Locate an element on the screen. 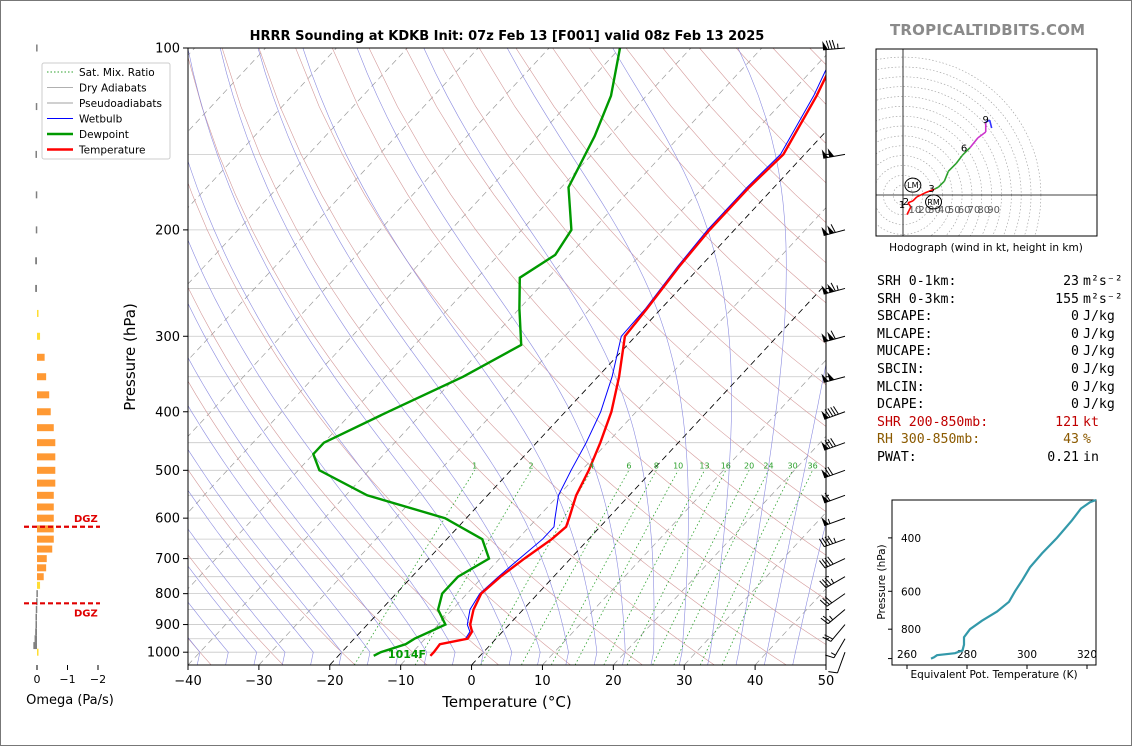 The height and width of the screenshot is (748, 1134). brand-watermark: TROPICALTIDBITS.COM is located at coordinates (988, 30).